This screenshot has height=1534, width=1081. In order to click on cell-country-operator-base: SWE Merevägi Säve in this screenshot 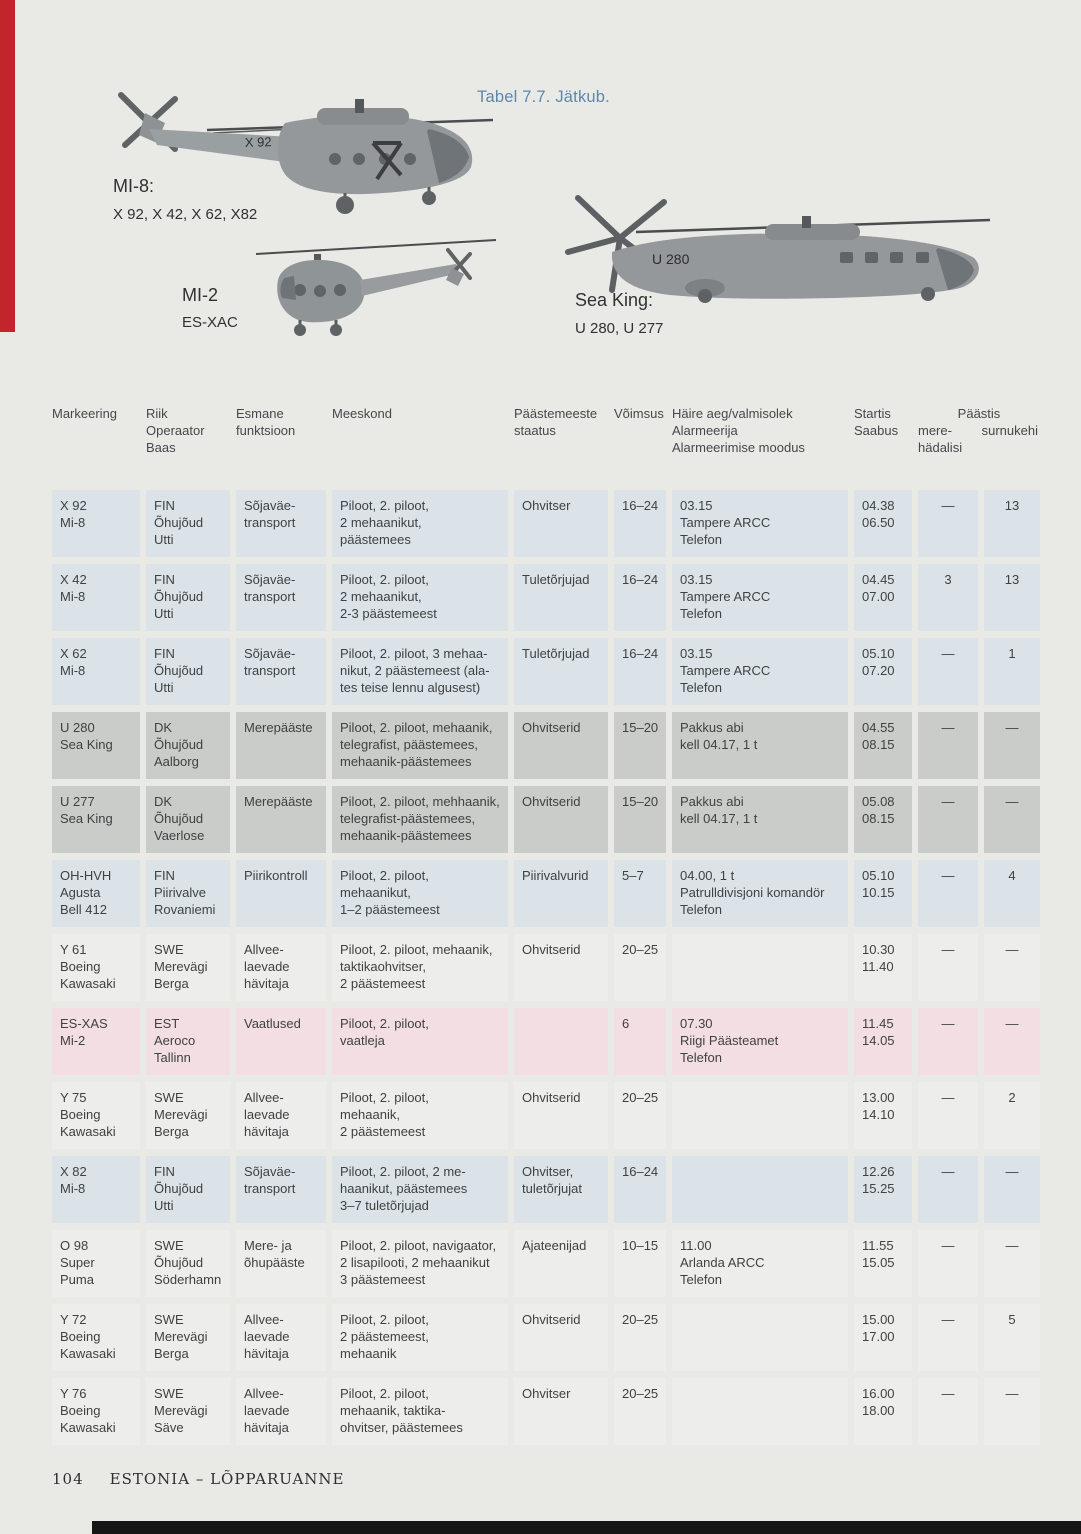, I will do `click(188, 1411)`.